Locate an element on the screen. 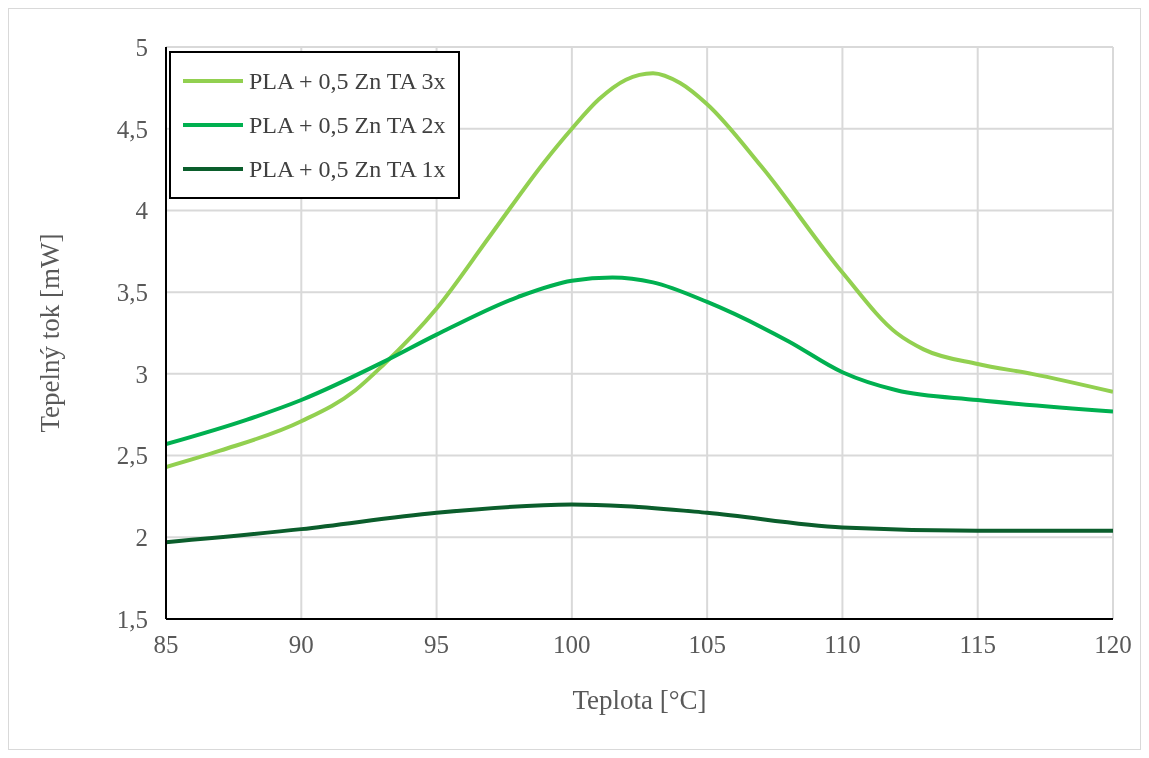 Image resolution: width=1149 pixels, height=758 pixels. x-axis-title: Teplota [°C] is located at coordinates (639, 700).